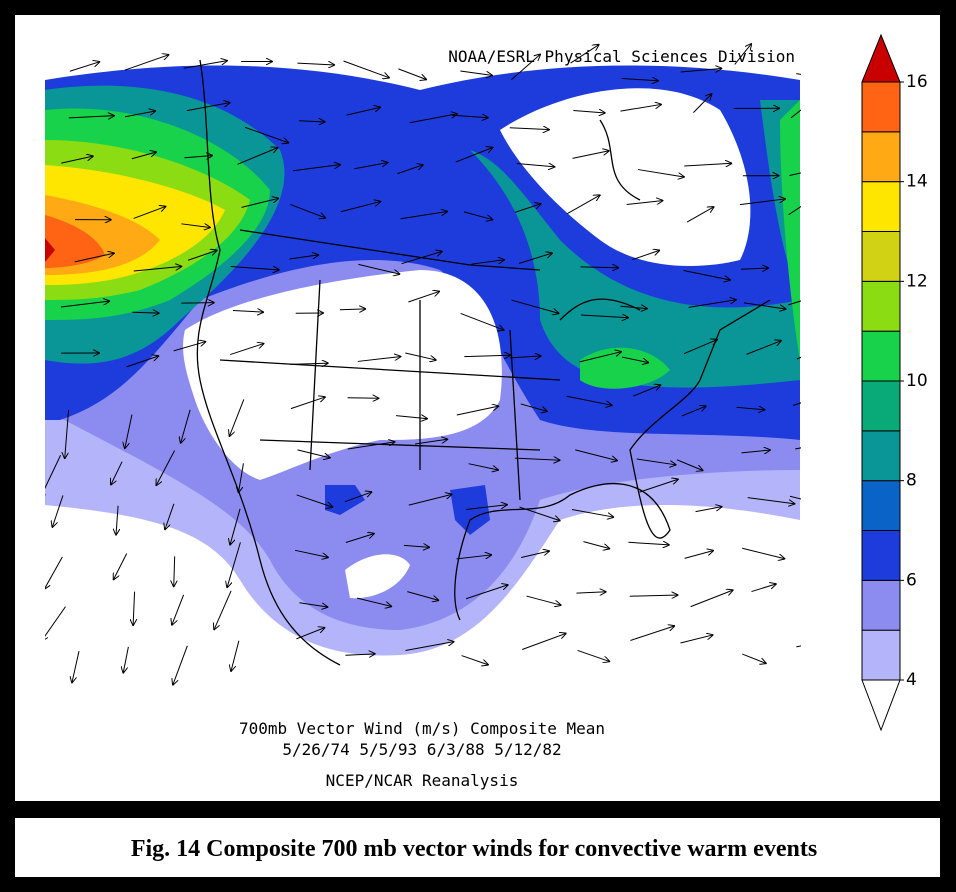  What do you see at coordinates (377, 576) in the screenshot?
I see `calm-mexico` at bounding box center [377, 576].